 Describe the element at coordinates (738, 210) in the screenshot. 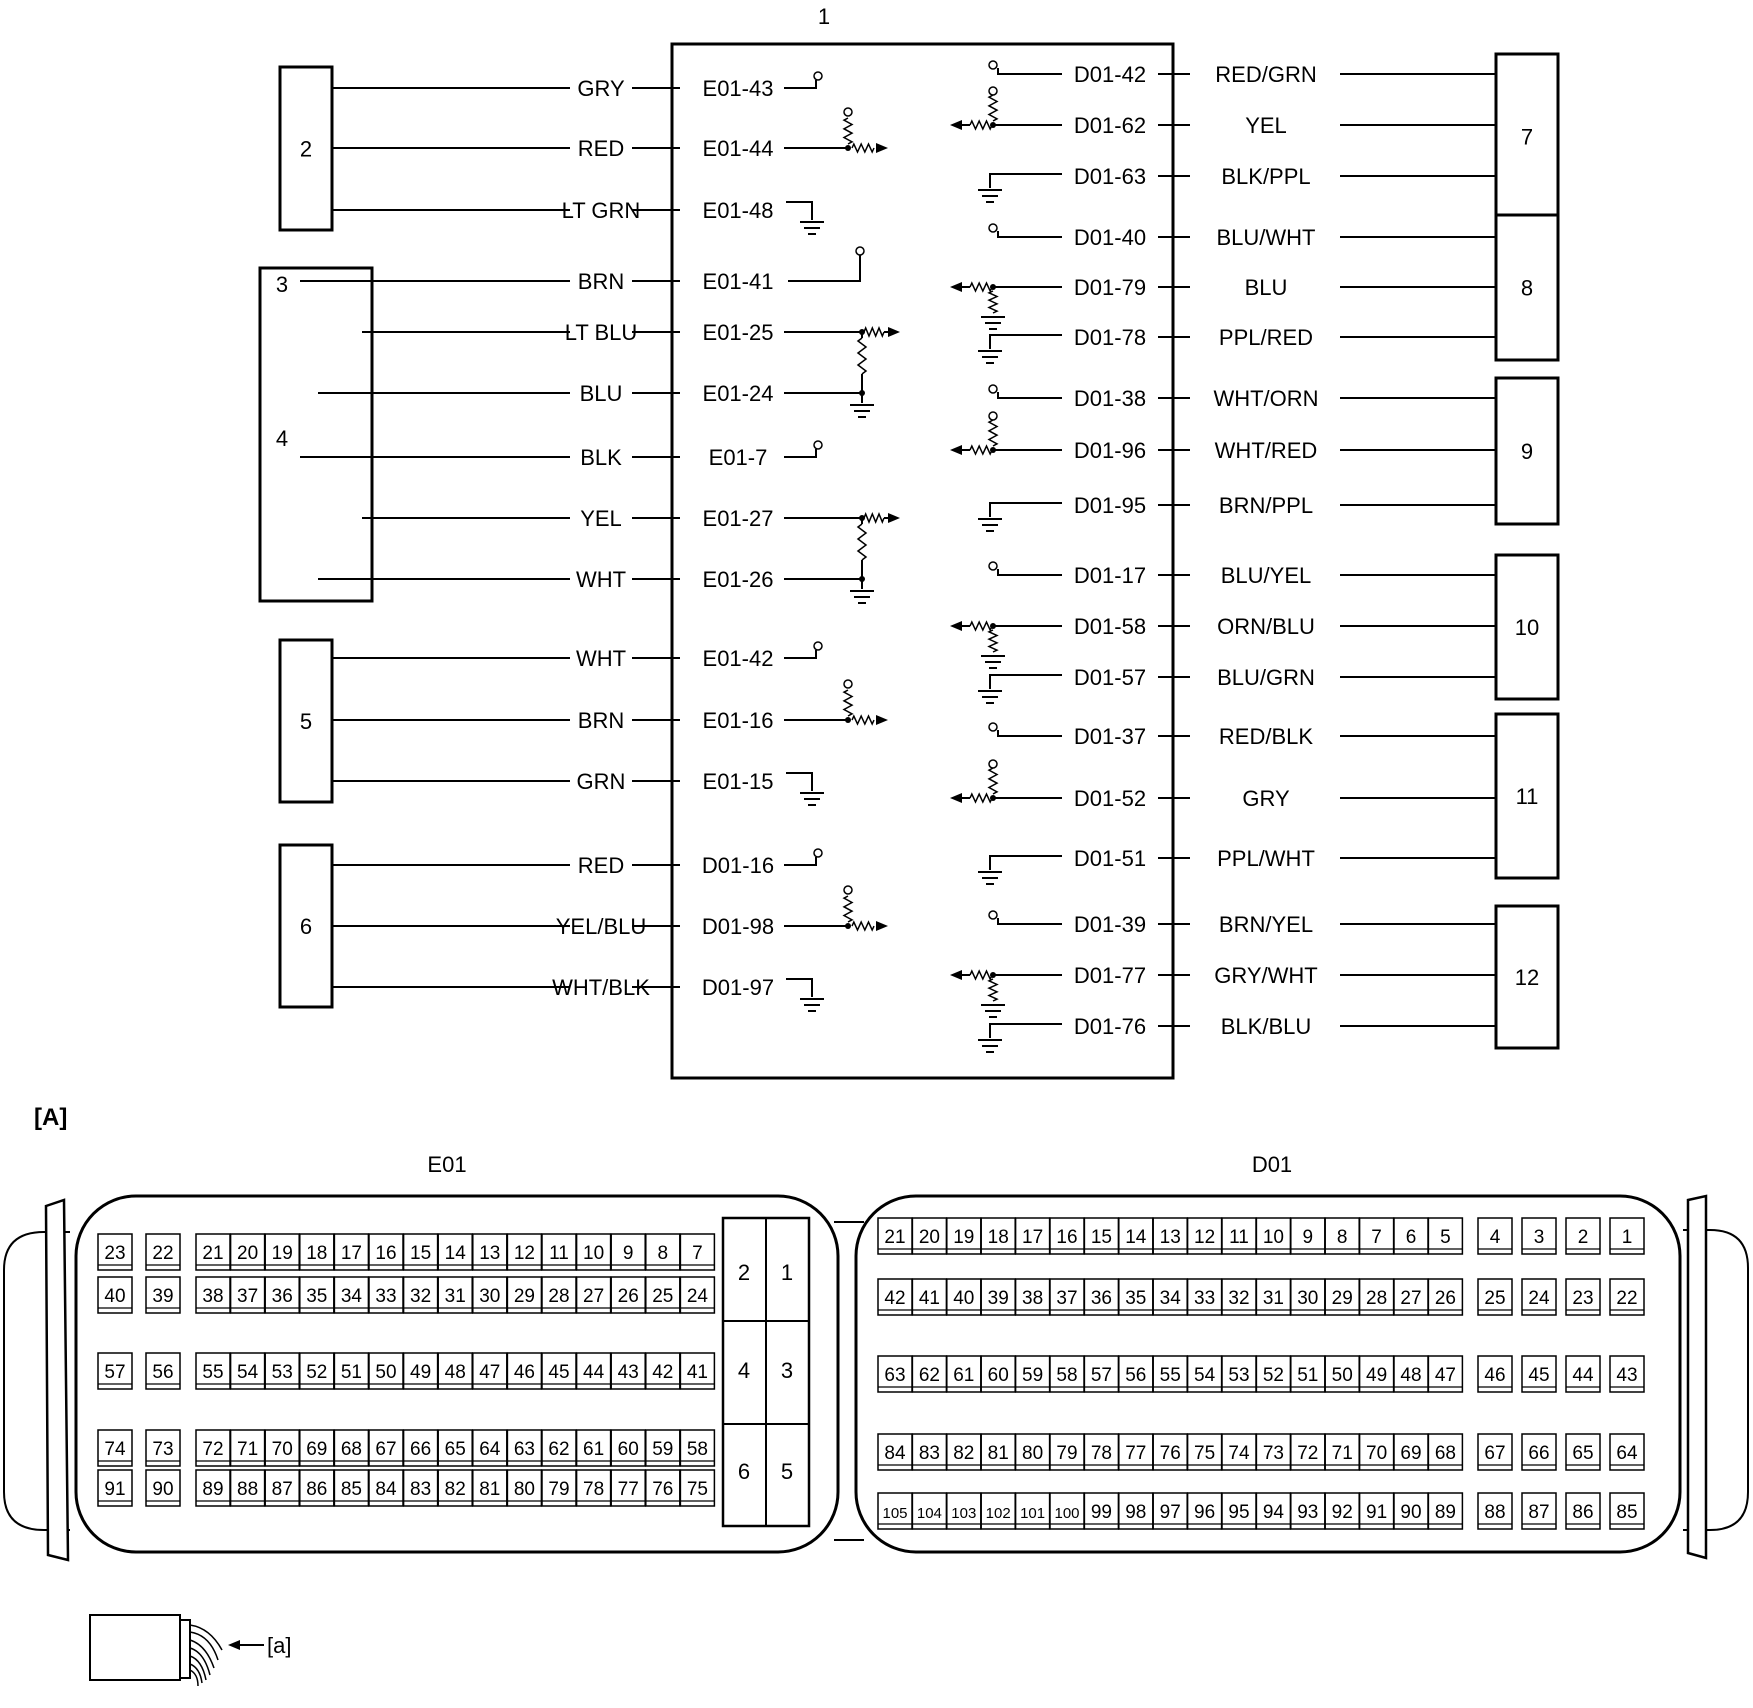

I see `pin-label: E01-48` at that location.